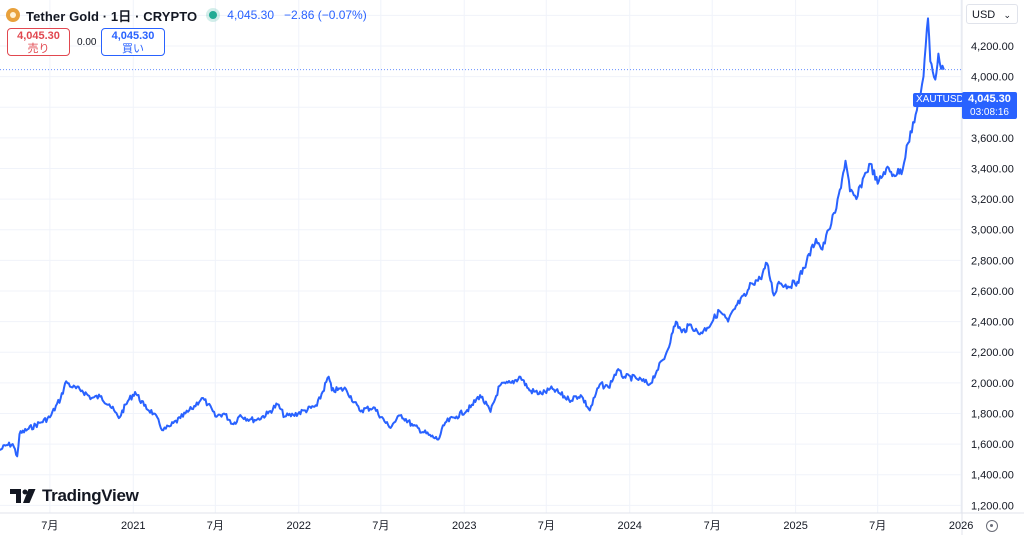  What do you see at coordinates (464, 526) in the screenshot?
I see `x-tick-label: 2023` at bounding box center [464, 526].